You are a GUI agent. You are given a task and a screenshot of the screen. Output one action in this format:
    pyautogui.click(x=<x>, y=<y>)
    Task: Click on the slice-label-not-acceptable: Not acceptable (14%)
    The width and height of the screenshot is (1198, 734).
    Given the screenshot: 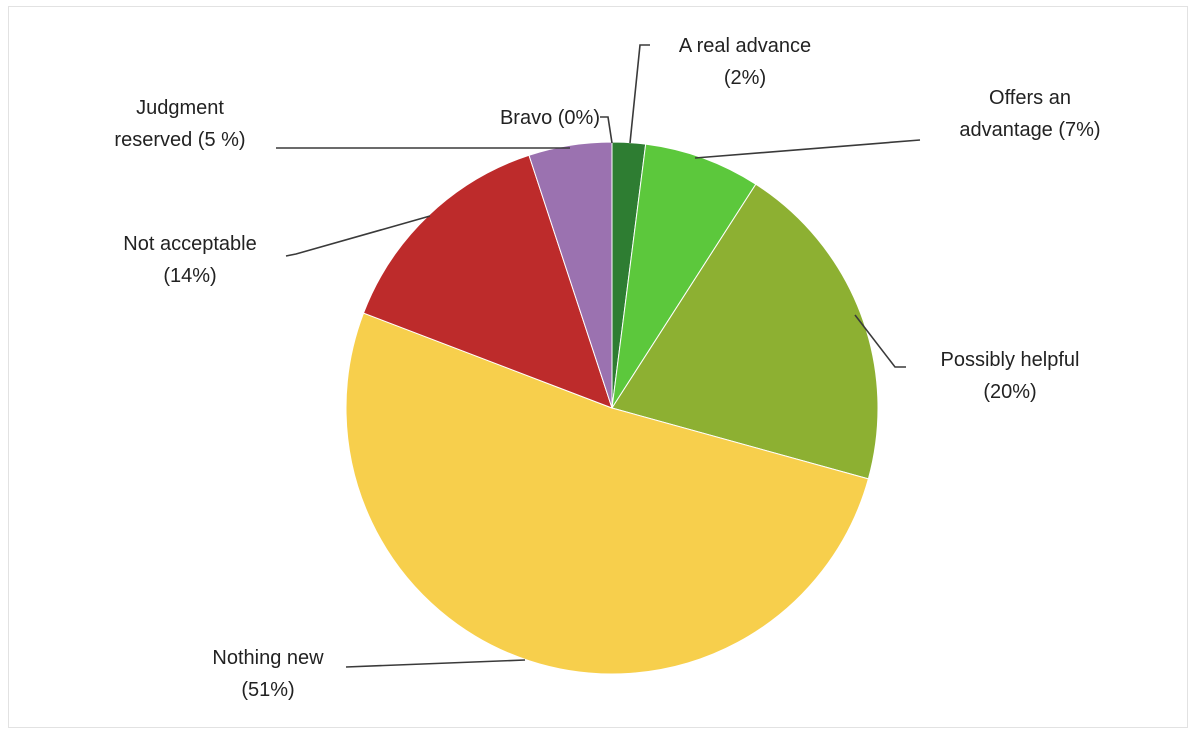 What is the action you would take?
    pyautogui.click(x=189, y=260)
    